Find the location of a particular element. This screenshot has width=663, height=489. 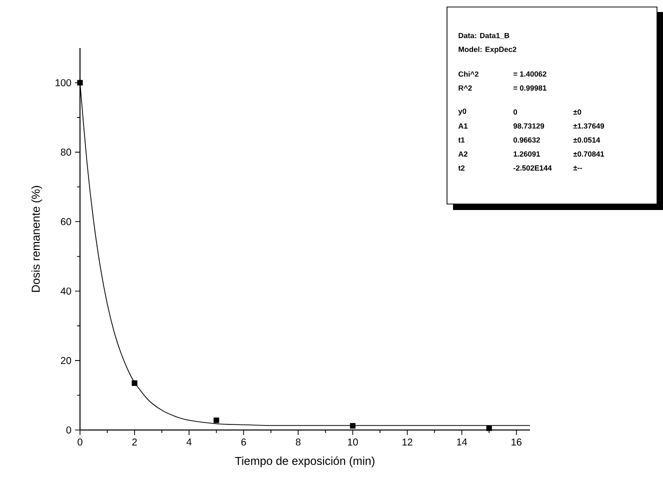

x-tick-label: 12 is located at coordinates (407, 442).